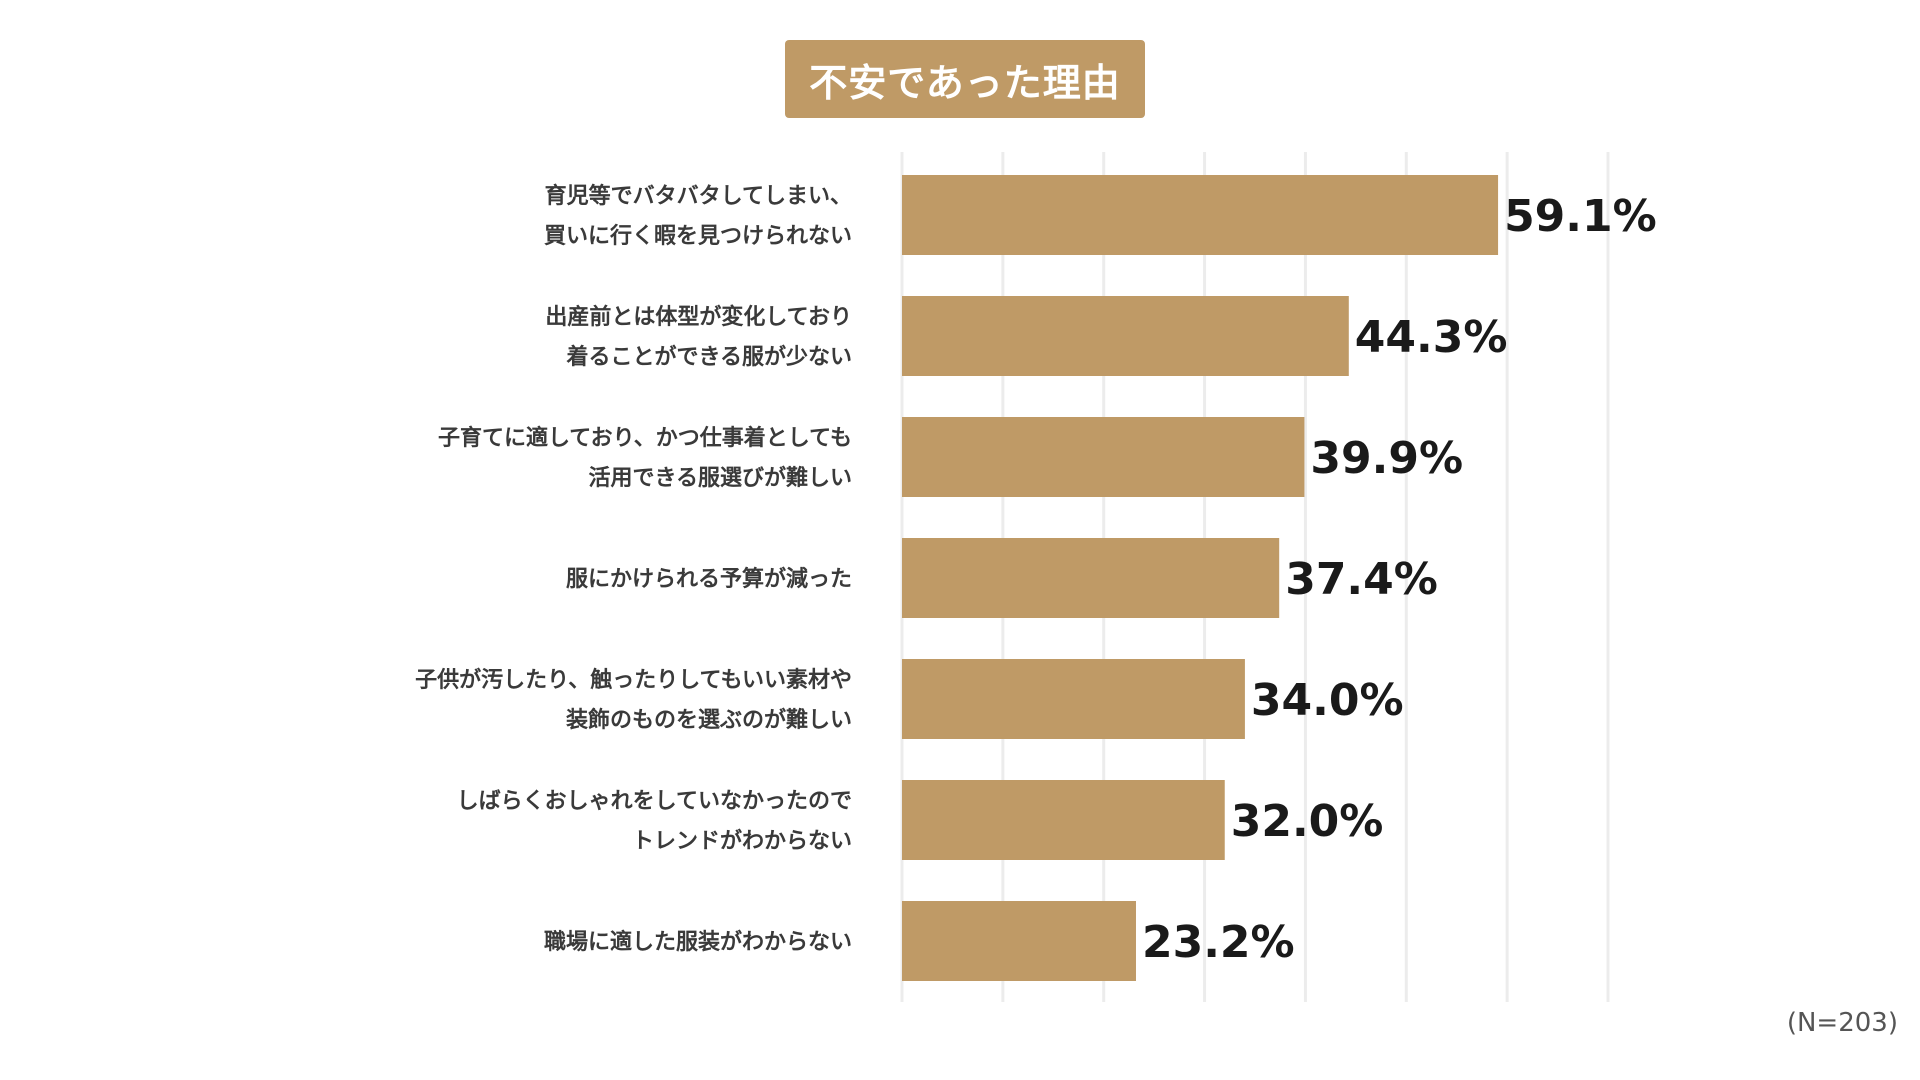 Image resolution: width=1920 pixels, height=1080 pixels. Describe the element at coordinates (1327, 700) in the screenshot. I see `value-label-5: 34.0%` at that location.